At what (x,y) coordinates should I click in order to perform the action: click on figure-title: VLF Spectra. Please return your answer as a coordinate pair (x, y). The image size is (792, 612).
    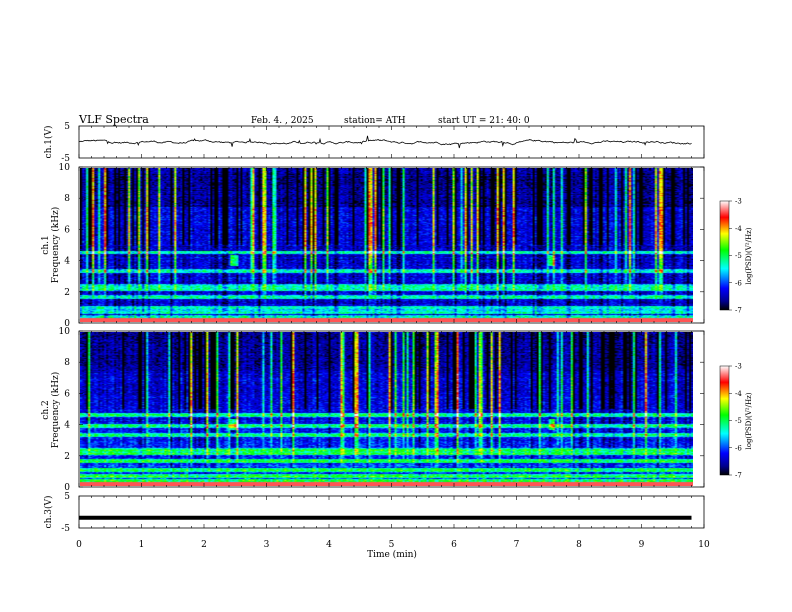
    Looking at the image, I should click on (113, 119).